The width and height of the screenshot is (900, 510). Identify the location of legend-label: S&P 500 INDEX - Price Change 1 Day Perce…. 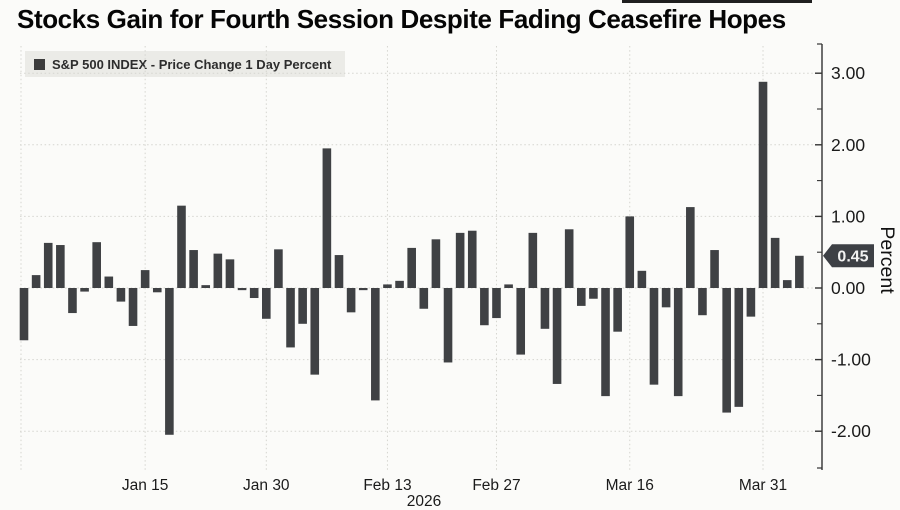
(192, 64).